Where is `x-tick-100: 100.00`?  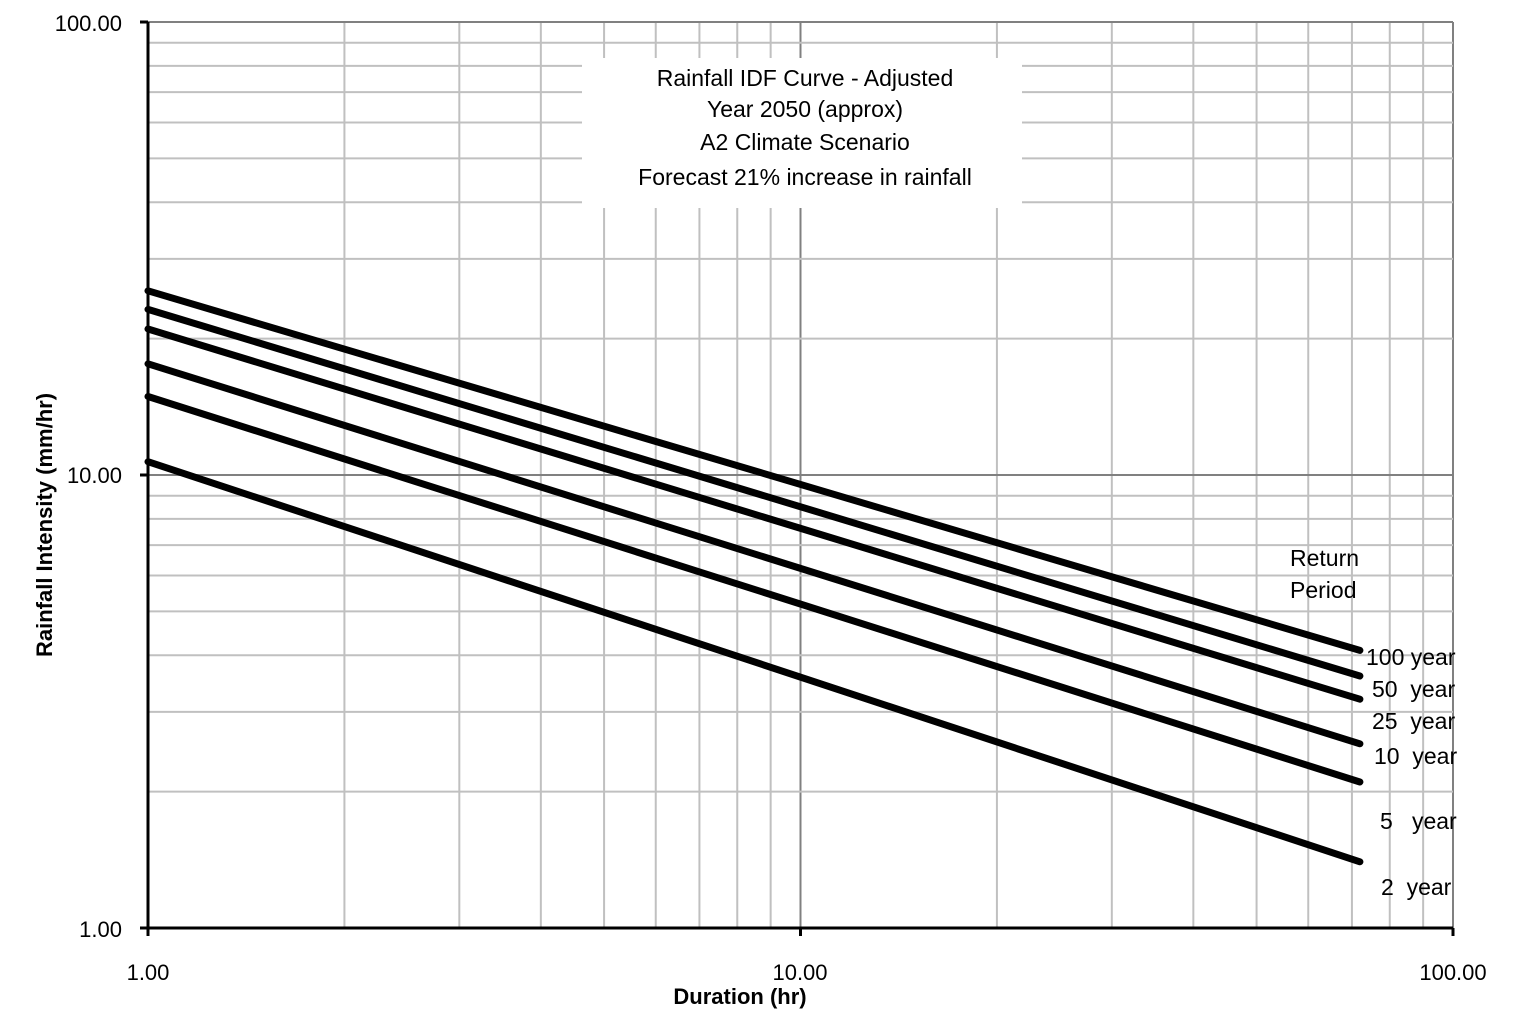 x-tick-100: 100.00 is located at coordinates (1452, 972).